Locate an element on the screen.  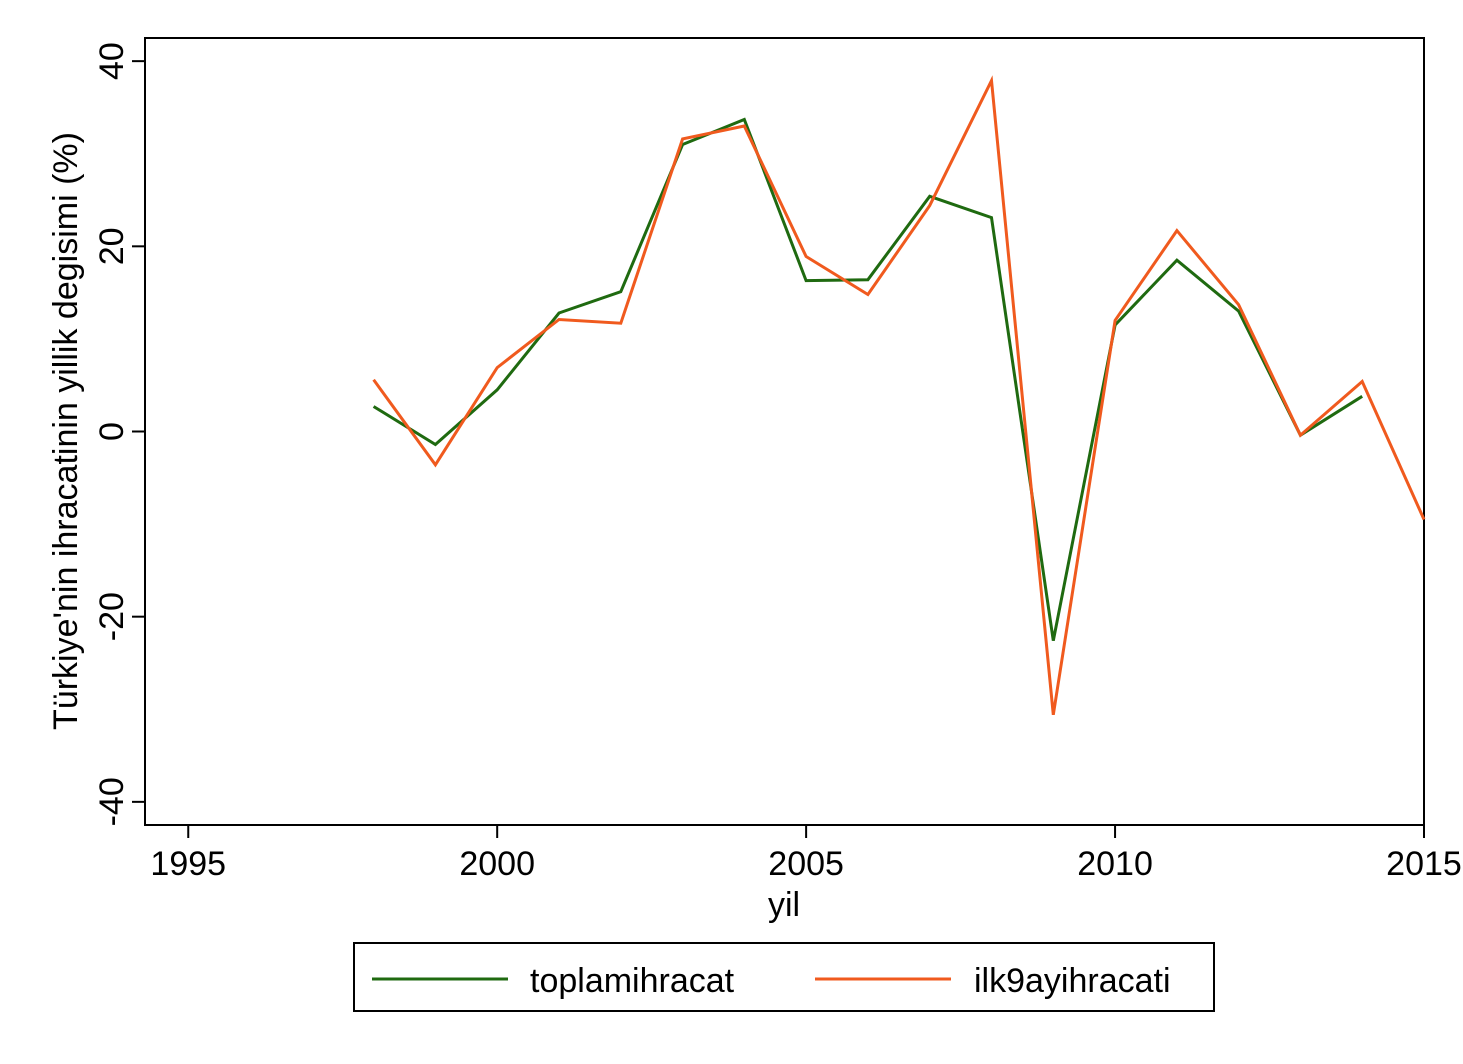
y-tick-label: 20 is located at coordinates (112, 246).